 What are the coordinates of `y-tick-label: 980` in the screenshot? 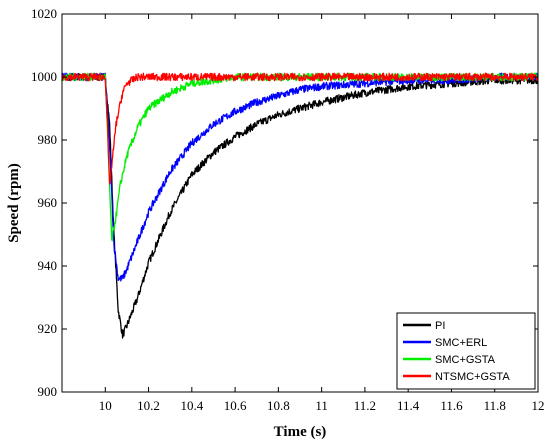 It's located at (48, 139).